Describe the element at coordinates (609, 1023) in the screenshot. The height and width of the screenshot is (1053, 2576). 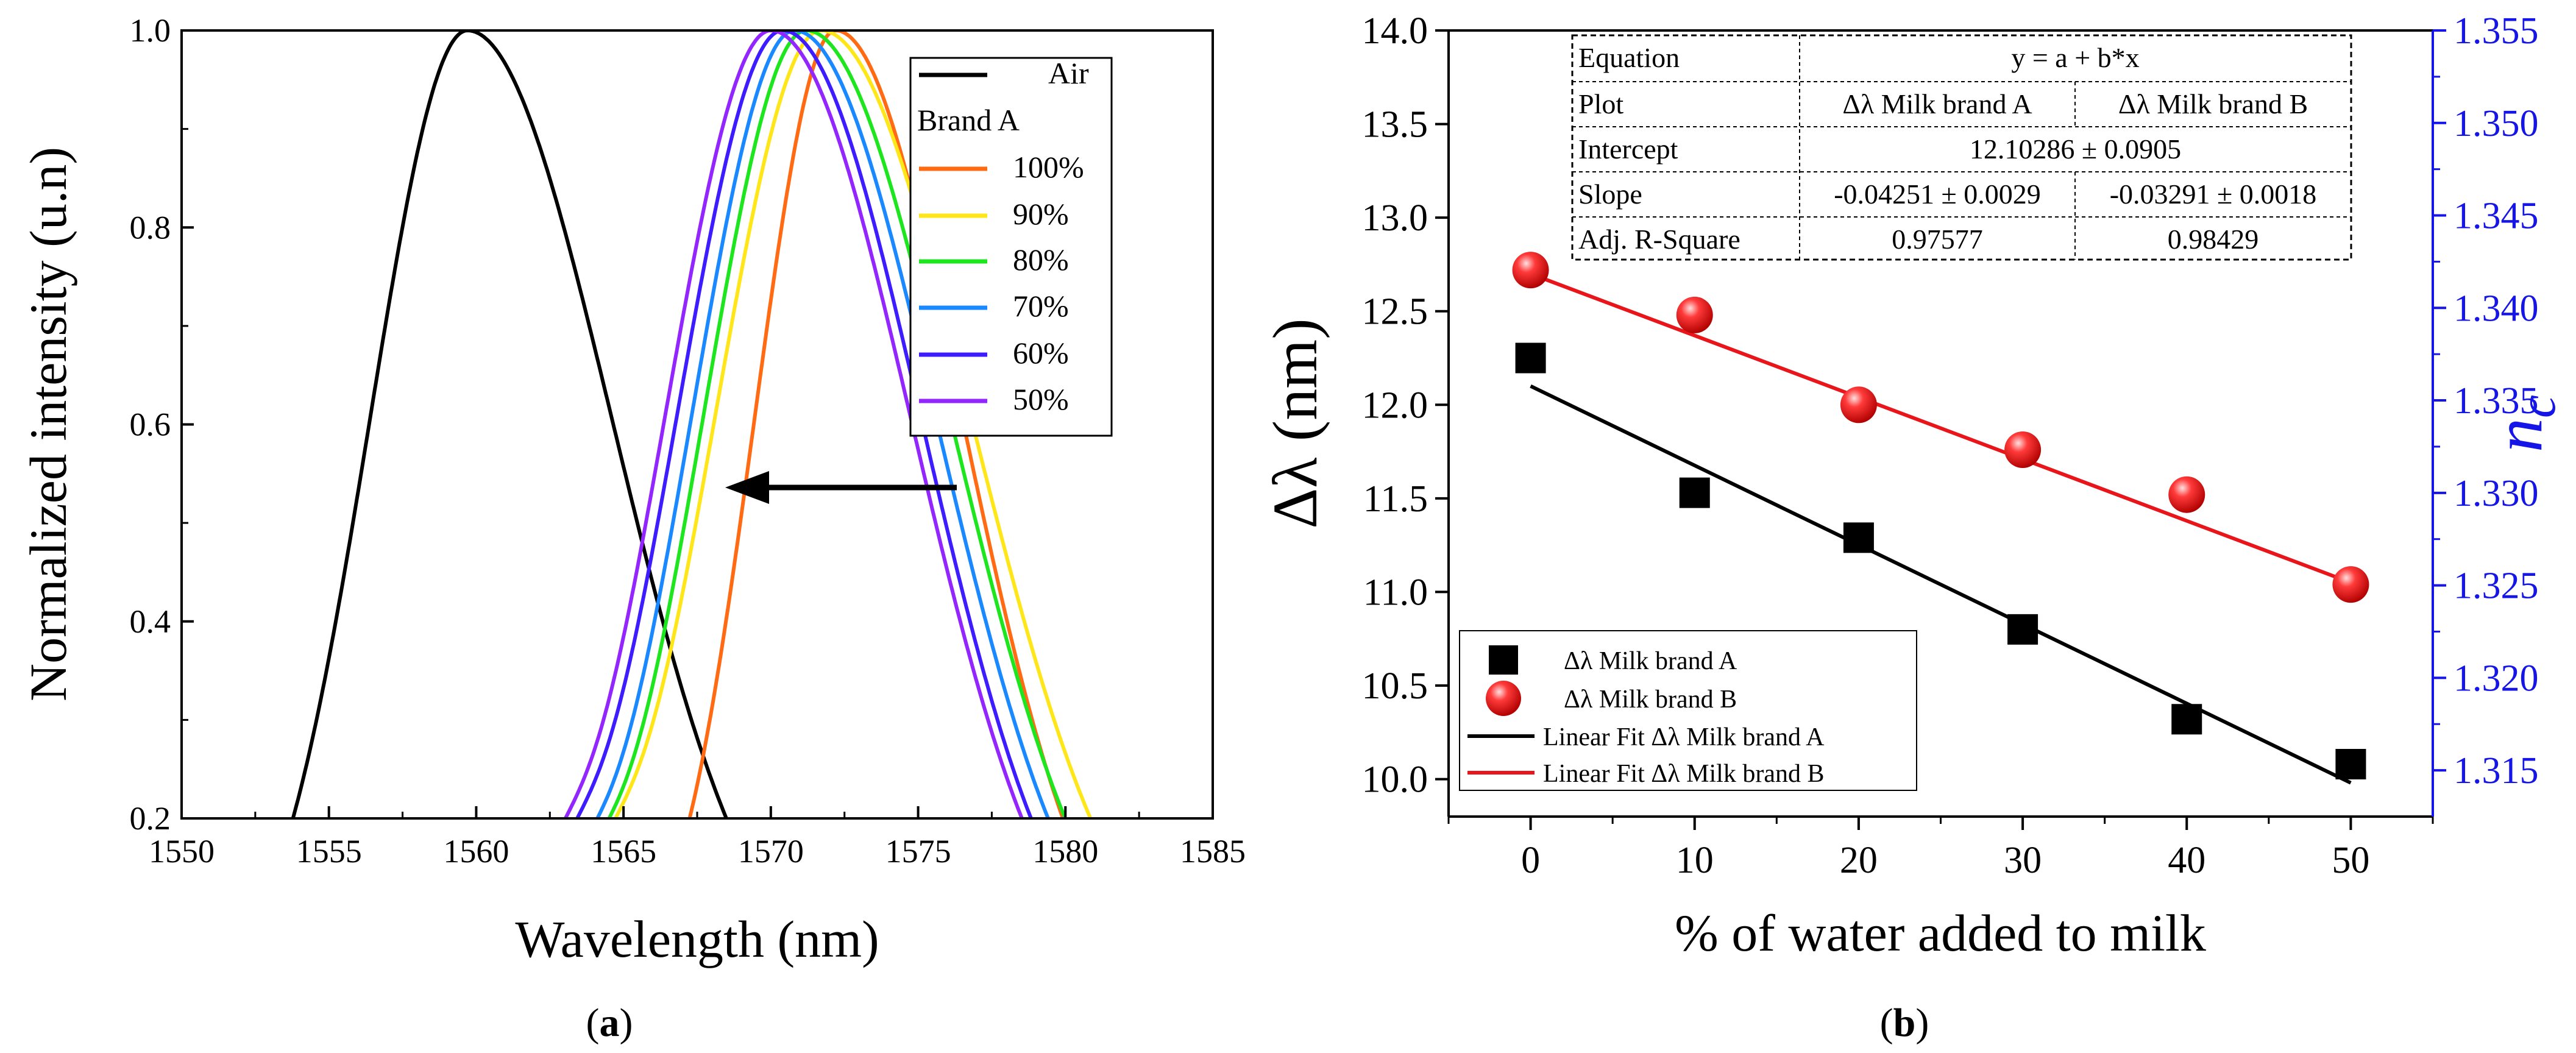
I see `chart-a-panel-label: (a)` at that location.